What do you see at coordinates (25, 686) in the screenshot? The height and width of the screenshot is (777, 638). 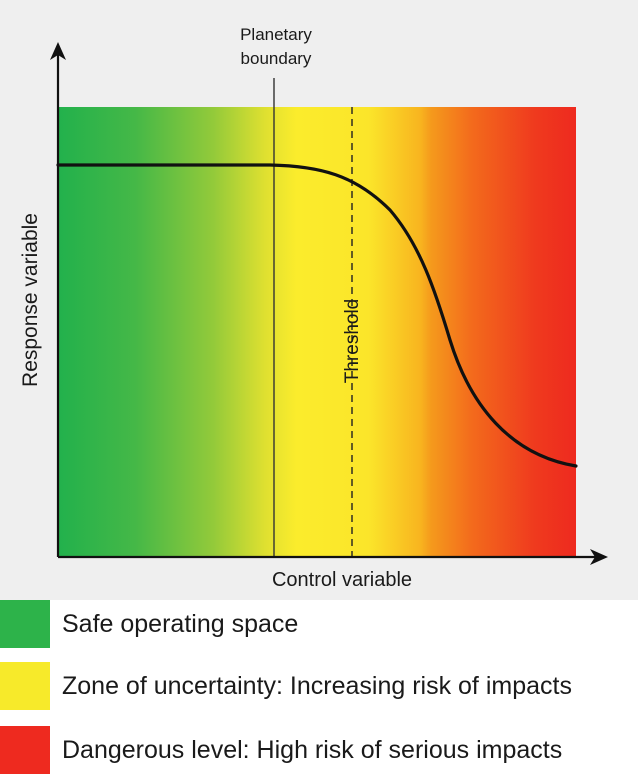 I see `legend-swatch-uncertainty` at bounding box center [25, 686].